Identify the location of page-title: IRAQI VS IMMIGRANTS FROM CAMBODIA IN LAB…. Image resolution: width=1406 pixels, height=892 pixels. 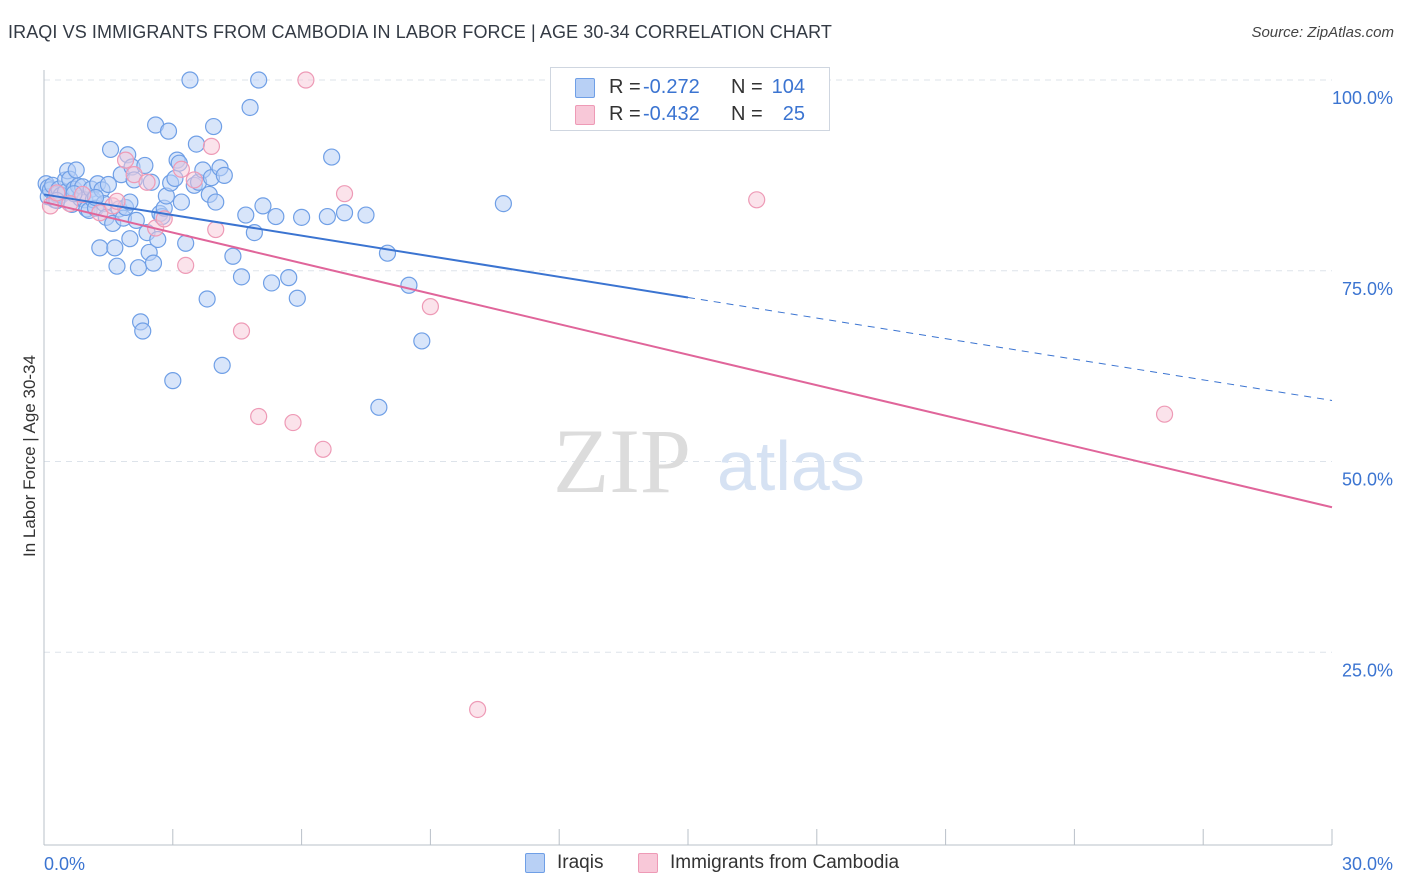
(420, 32).